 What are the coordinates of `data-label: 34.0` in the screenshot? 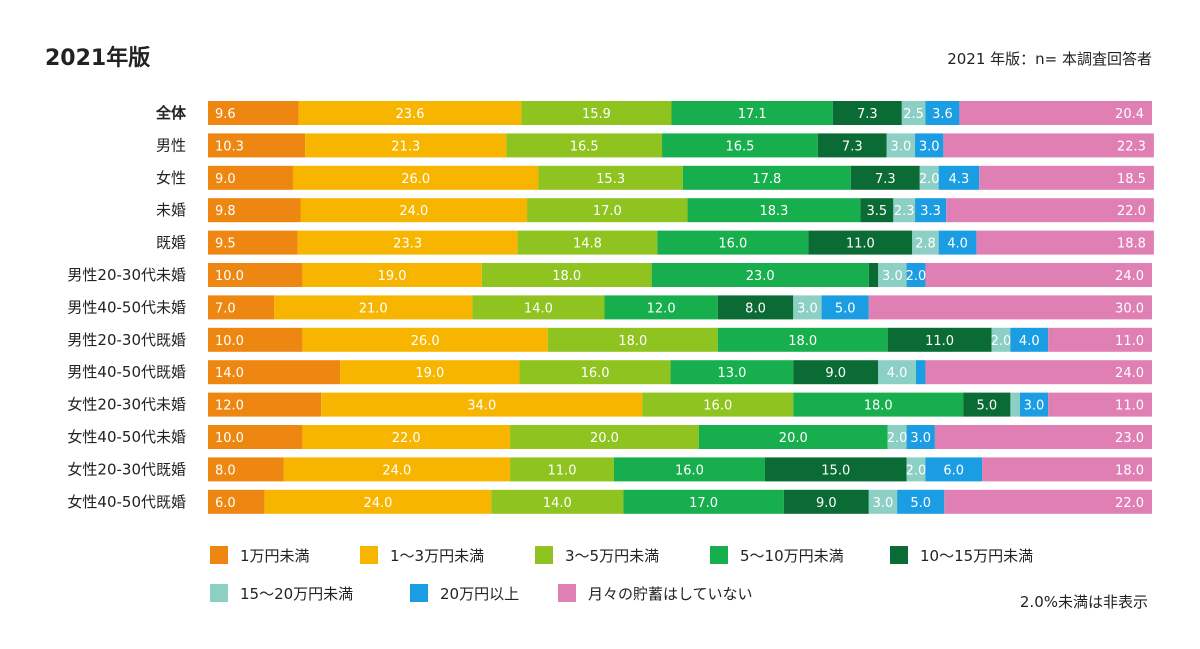 It's located at (481, 406).